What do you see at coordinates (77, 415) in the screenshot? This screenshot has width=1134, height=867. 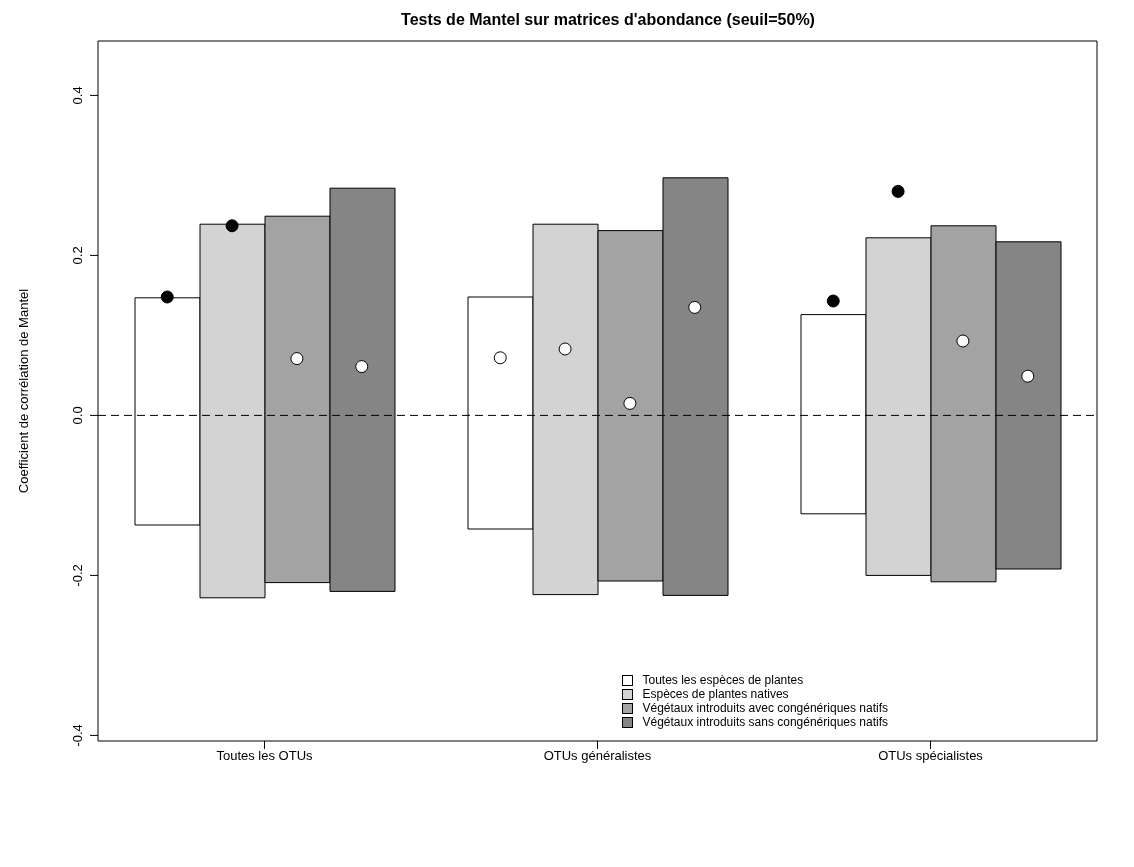 I see `y-tick-label: 0.0` at bounding box center [77, 415].